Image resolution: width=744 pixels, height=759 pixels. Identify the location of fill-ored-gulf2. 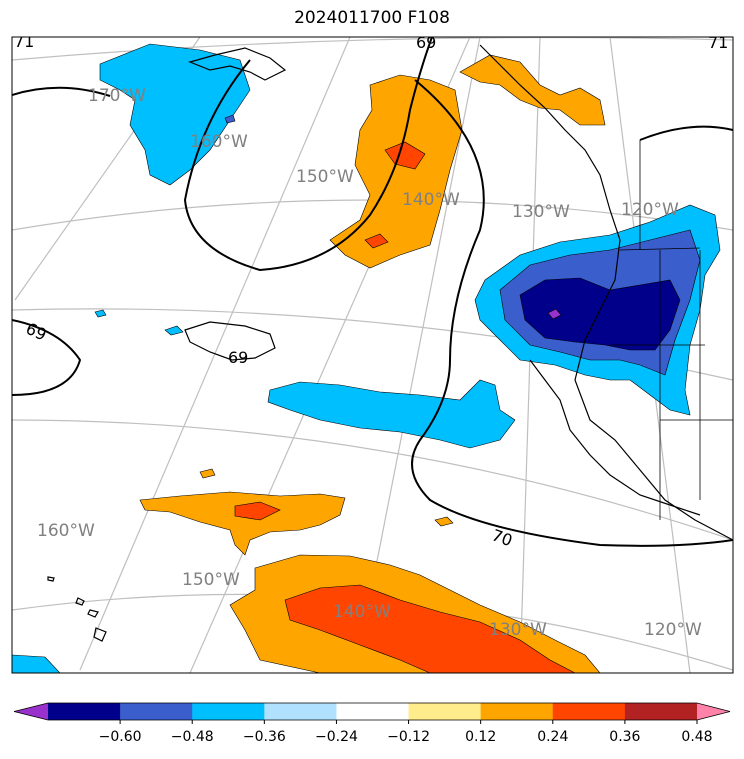
(376, 241).